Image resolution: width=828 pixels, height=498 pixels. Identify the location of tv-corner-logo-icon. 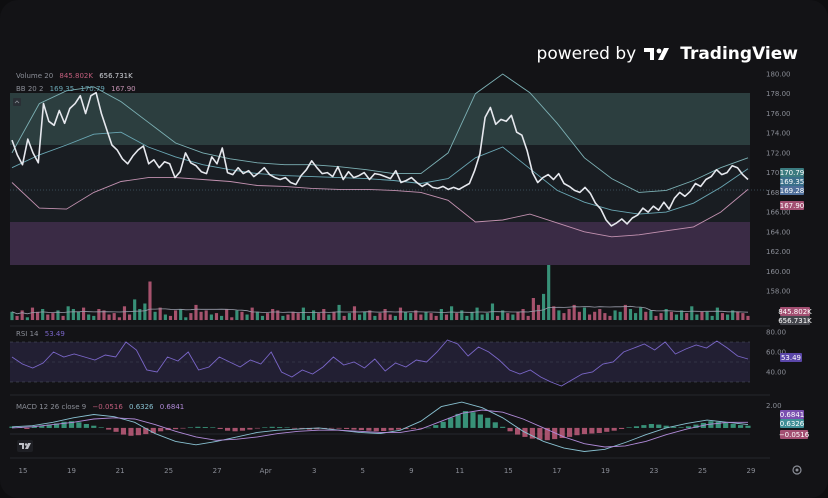
(25, 446).